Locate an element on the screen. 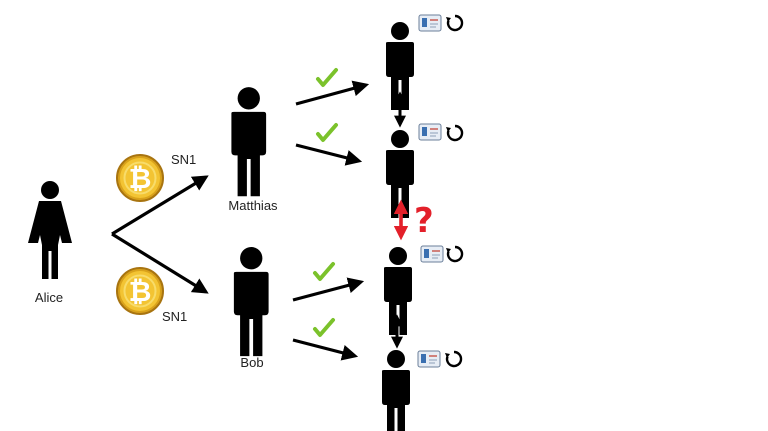 Image resolution: width=768 pixels, height=431 pixels. alice-label: Alice is located at coordinates (49, 297).